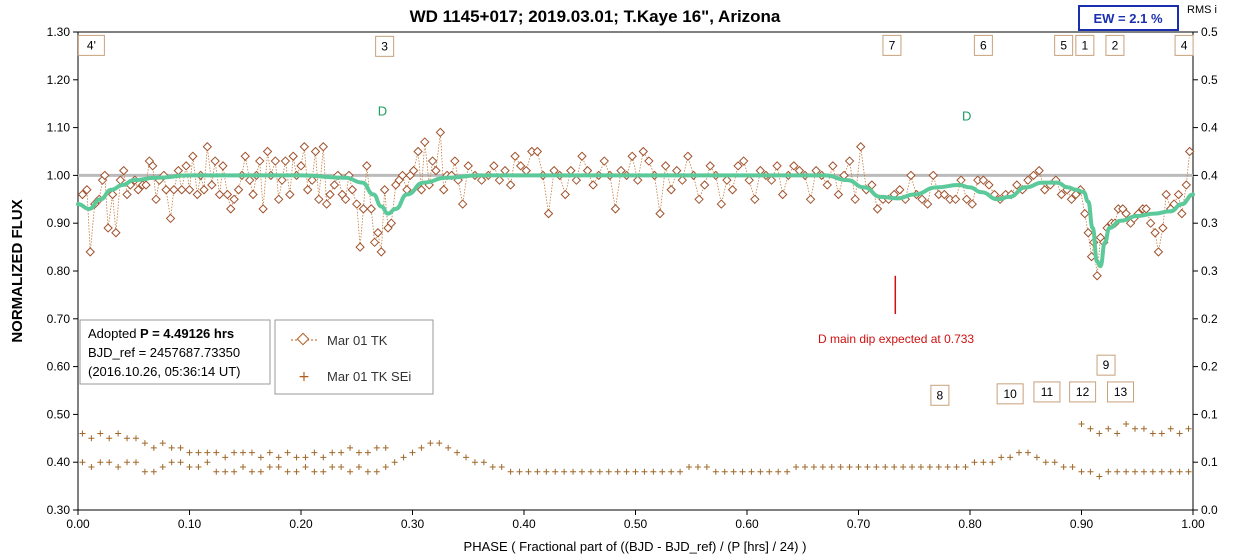  I want to click on legend: Mar 01 TK + Mar 01 TK SEi, so click(354, 357).